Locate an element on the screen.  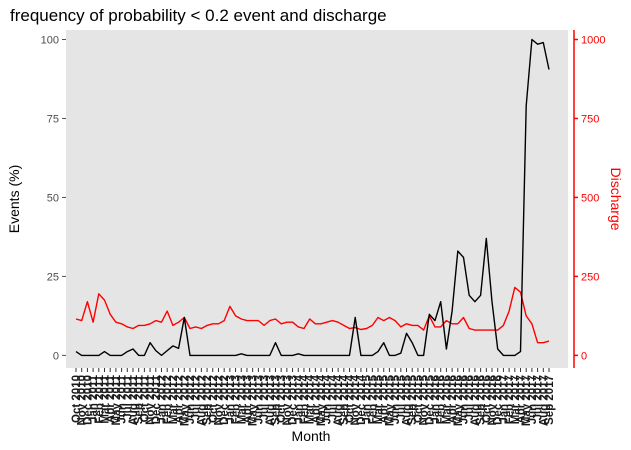
x-tick-label: Mar 2013 is located at coordinates (242, 399).